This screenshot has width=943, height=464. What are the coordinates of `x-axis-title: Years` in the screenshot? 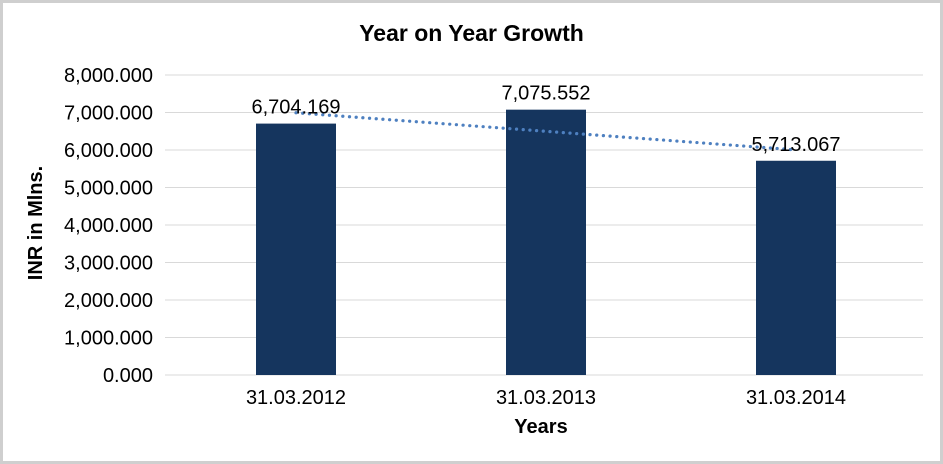 It's located at (541, 427).